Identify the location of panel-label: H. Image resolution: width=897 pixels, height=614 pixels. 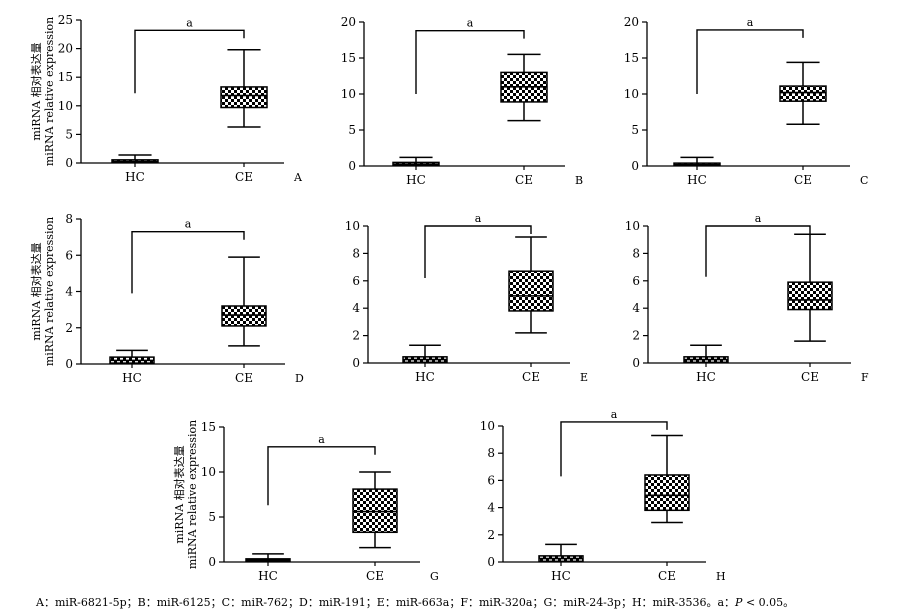
(721, 576).